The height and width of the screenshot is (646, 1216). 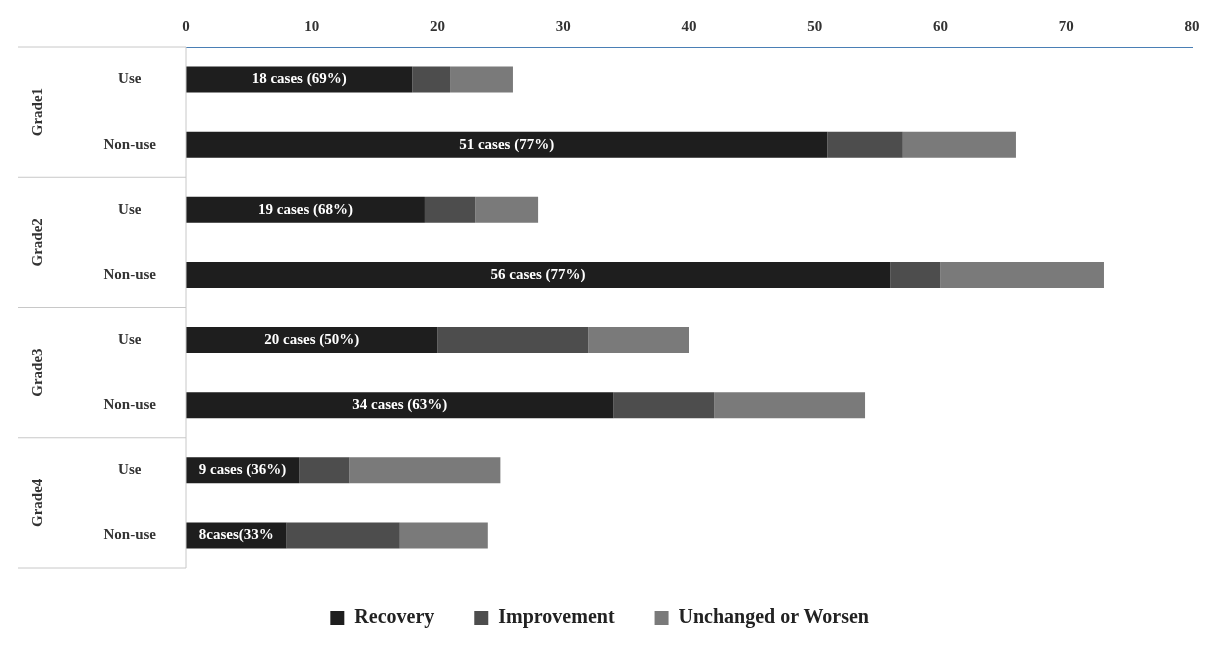 What do you see at coordinates (689, 25) in the screenshot?
I see `x-tick-label: 40` at bounding box center [689, 25].